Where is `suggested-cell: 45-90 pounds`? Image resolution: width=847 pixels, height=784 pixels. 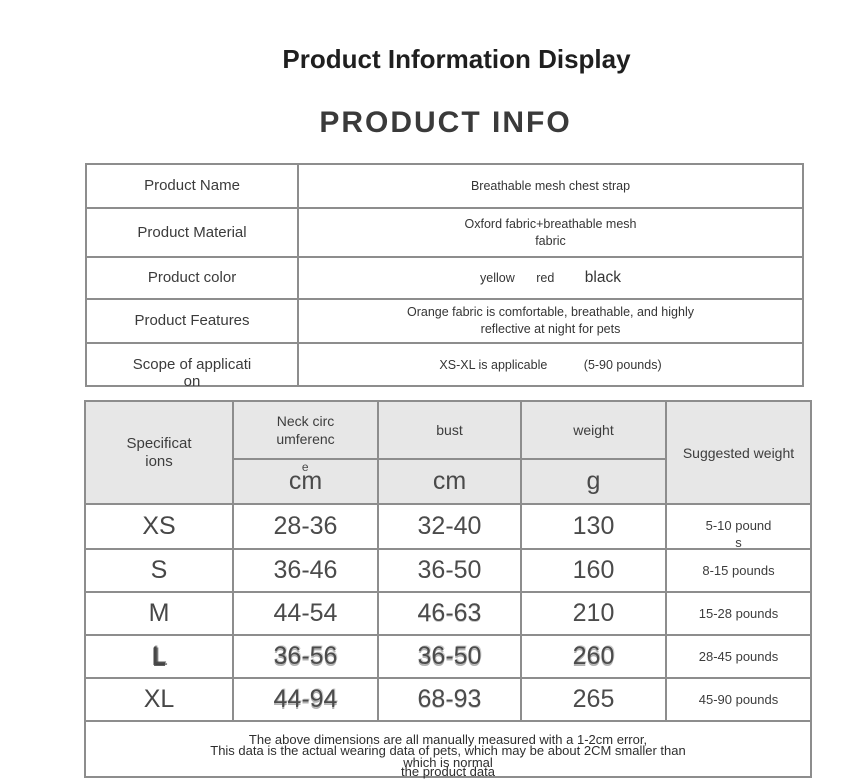 suggested-cell: 45-90 pounds is located at coordinates (738, 699).